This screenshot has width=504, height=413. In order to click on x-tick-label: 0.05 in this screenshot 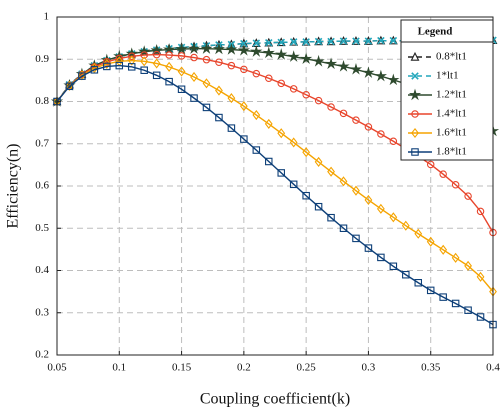, I will do `click(57, 368)`.